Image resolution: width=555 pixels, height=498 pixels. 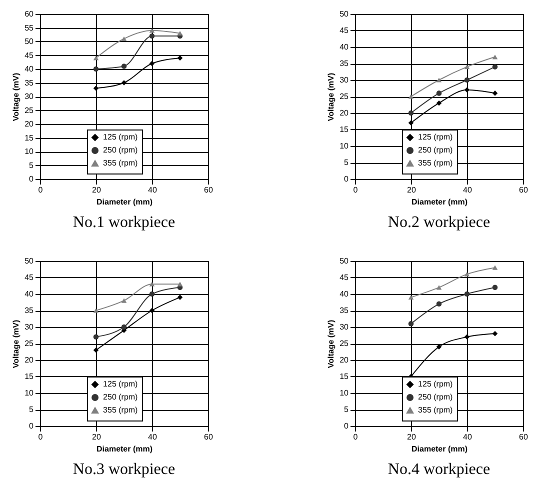 What do you see at coordinates (29, 27) in the screenshot?
I see `y-tick-label: 55` at bounding box center [29, 27].